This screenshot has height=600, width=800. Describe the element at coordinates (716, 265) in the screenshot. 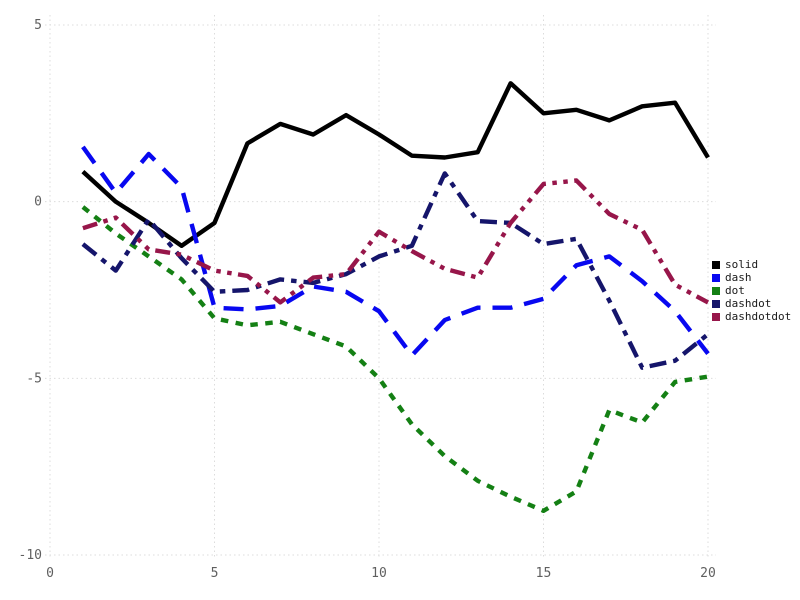

I see `legend-swatch-solid` at that location.